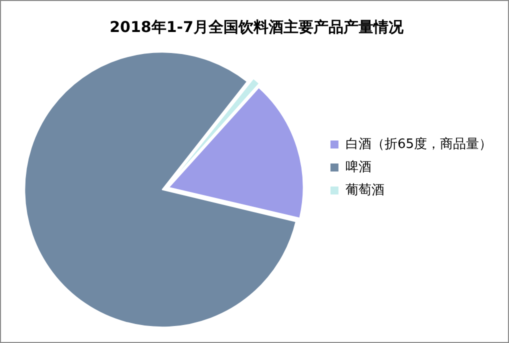  What do you see at coordinates (257, 27) in the screenshot?
I see `chart-title: 2018年1-7月全国饮料酒主要产品产量情况` at bounding box center [257, 27].